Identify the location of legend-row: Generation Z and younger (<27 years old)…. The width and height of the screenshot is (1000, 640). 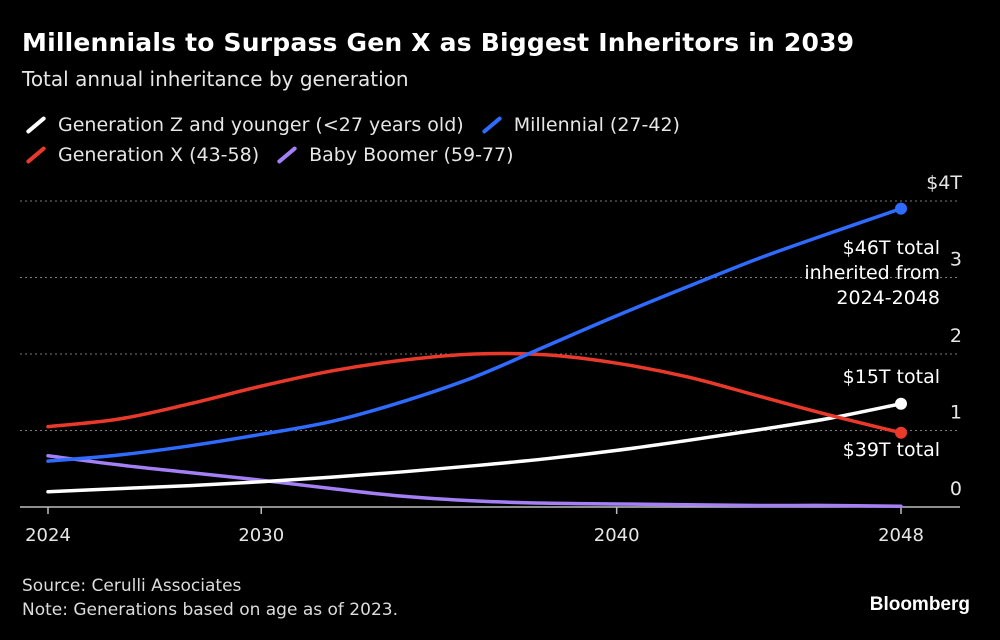
(402, 125).